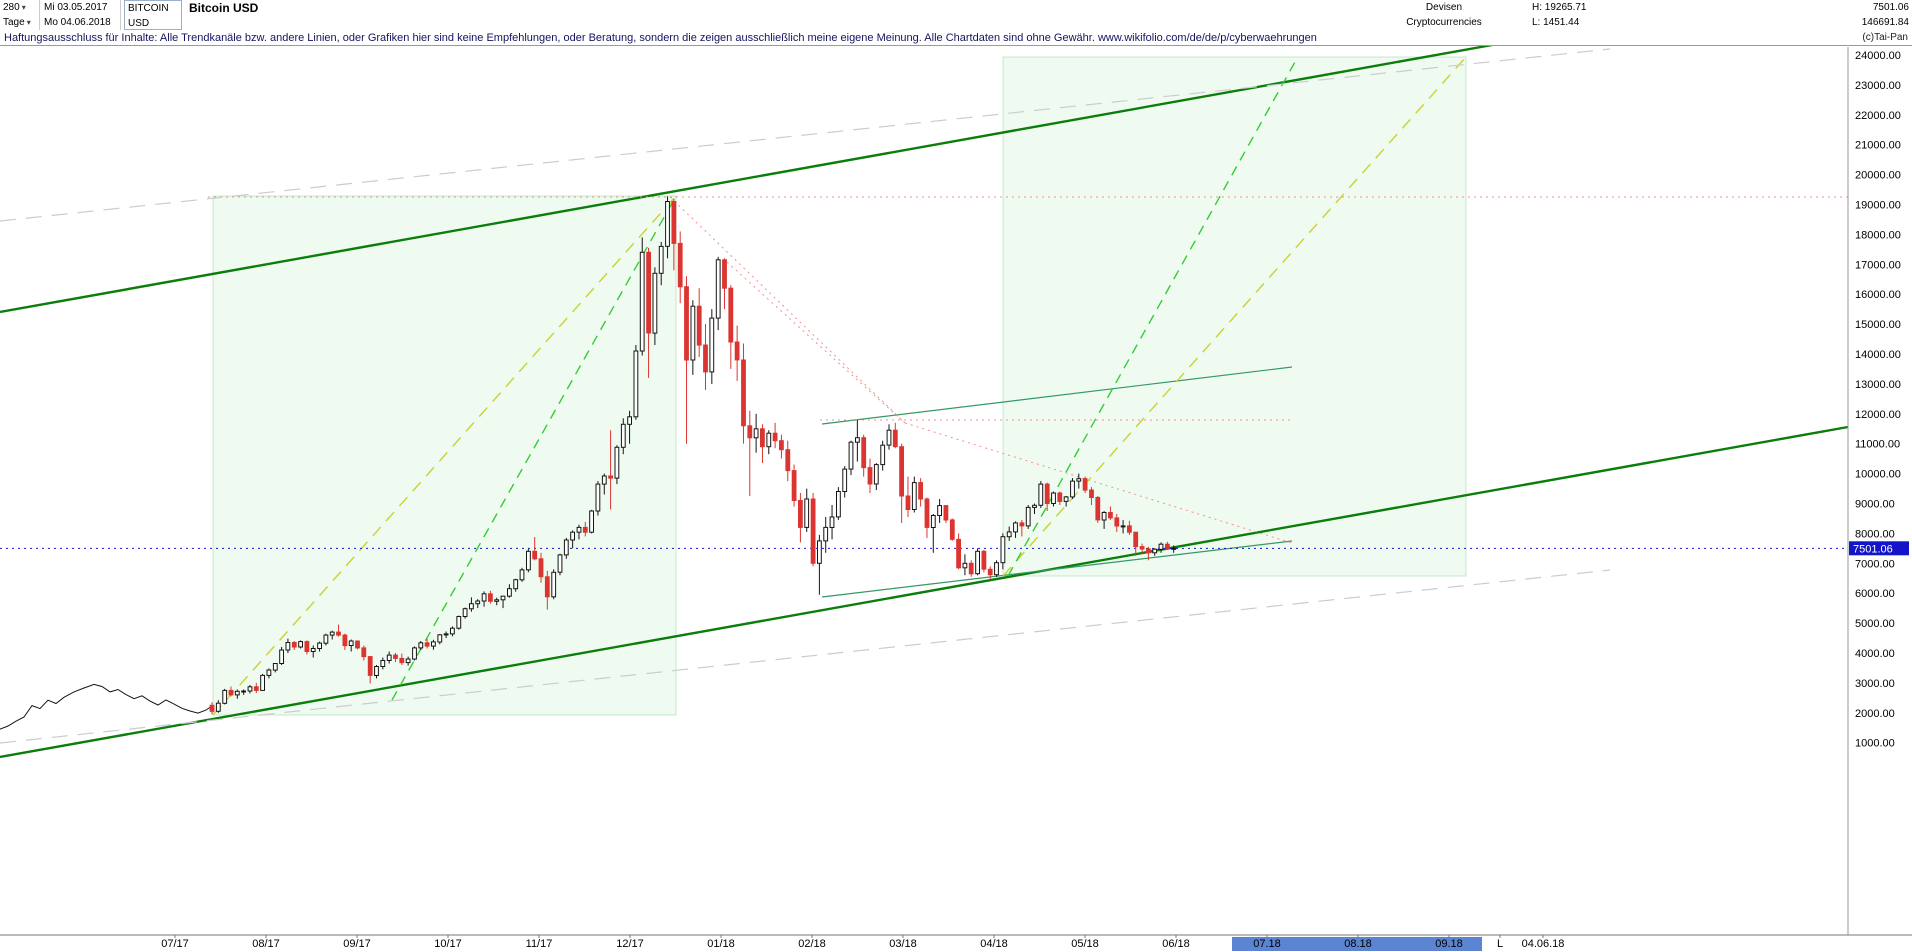  I want to click on time-tick-label: 04/18, so click(994, 944).